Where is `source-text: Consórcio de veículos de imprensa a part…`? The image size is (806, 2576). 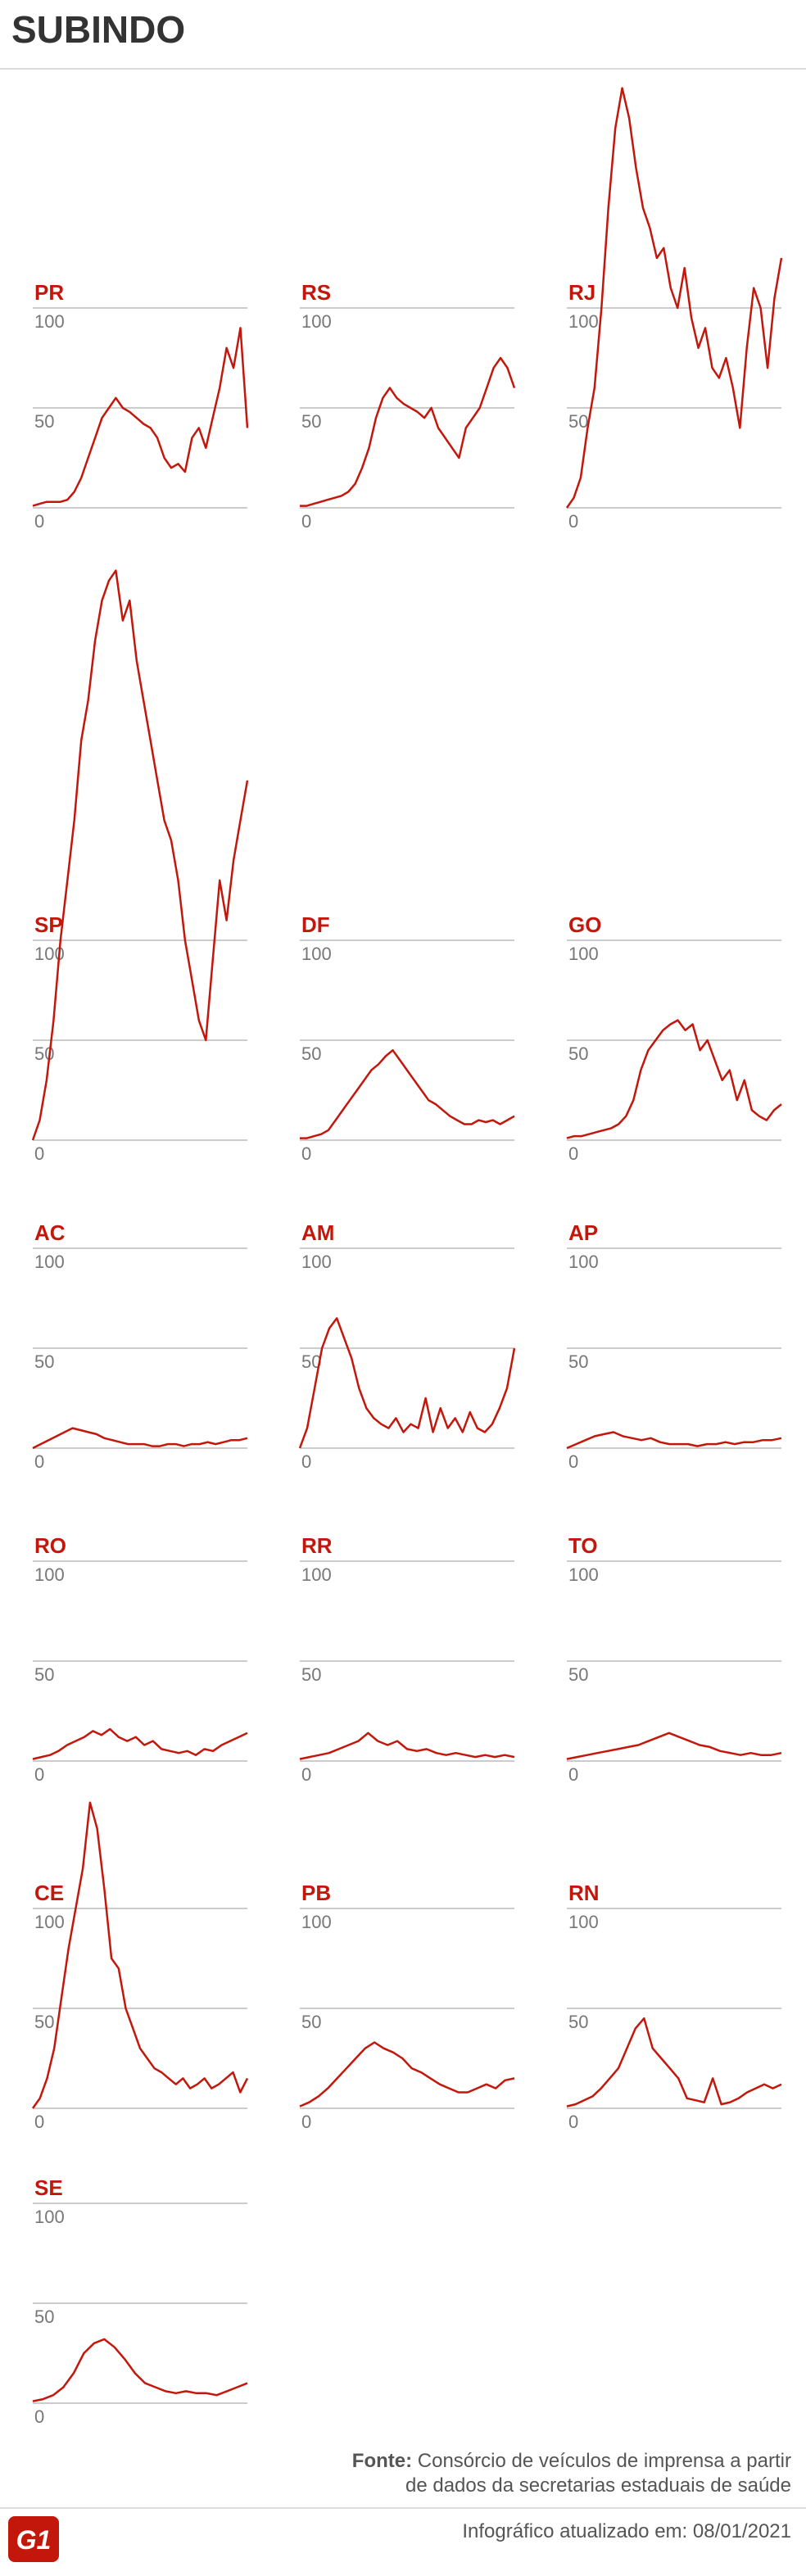
source-text: Consórcio de veículos de imprensa a part… is located at coordinates (604, 2461).